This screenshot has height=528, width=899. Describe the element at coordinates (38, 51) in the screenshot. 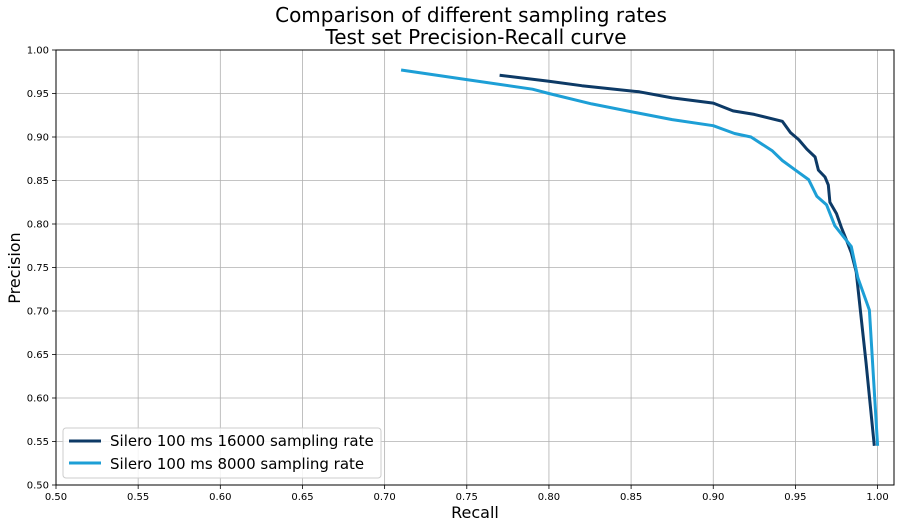

I see `y-tick-label: 1.00` at that location.